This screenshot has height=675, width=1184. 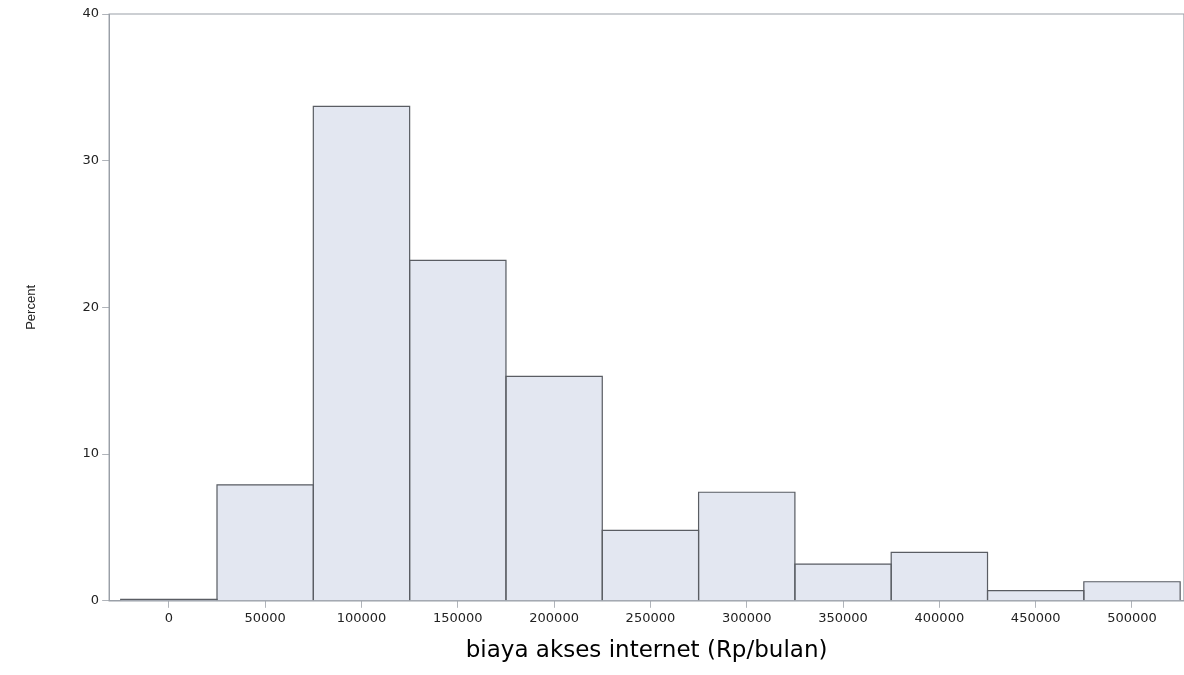 What do you see at coordinates (91, 306) in the screenshot?
I see `y-tick-label: 20` at bounding box center [91, 306].